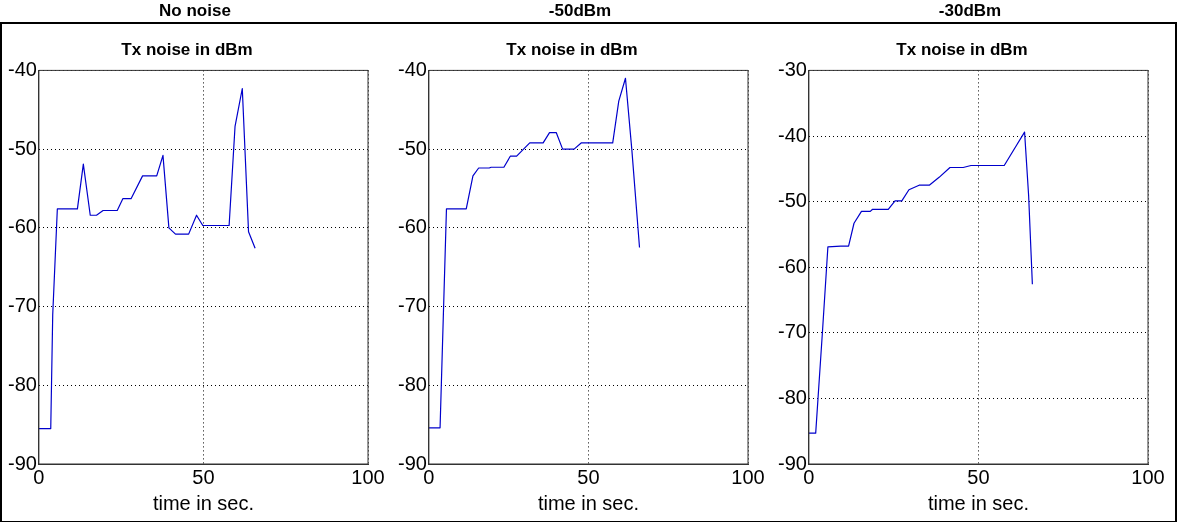  What do you see at coordinates (580, 11) in the screenshot?
I see `chart-title: -50dBm` at bounding box center [580, 11].